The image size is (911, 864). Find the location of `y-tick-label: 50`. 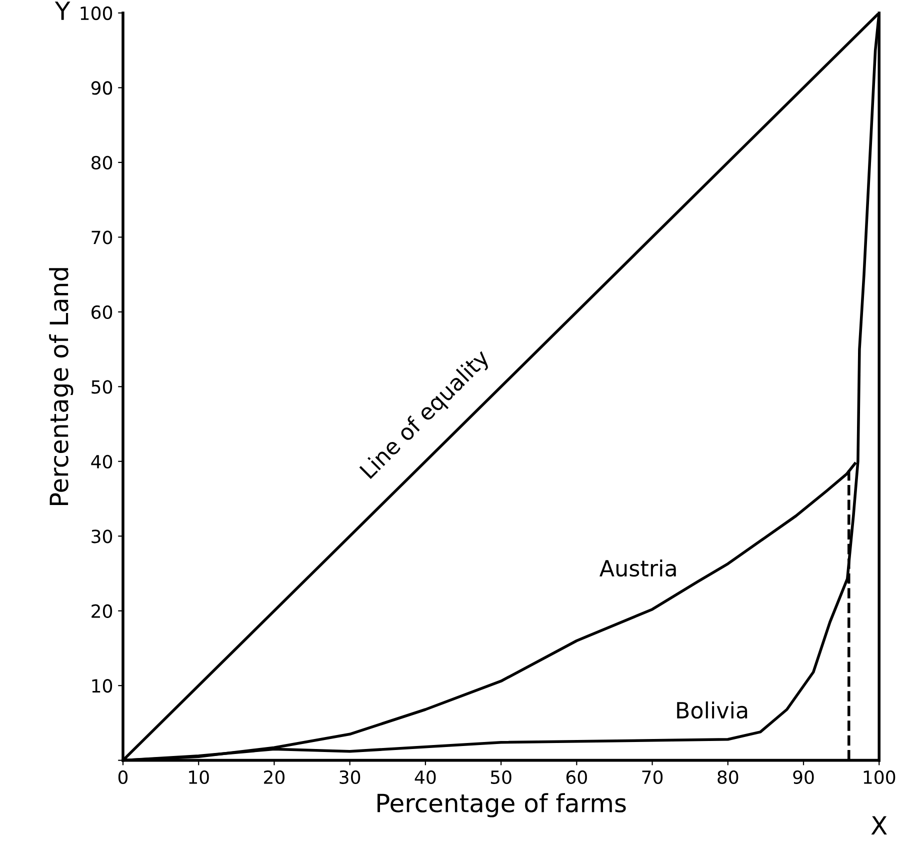

y-tick-label: 50 is located at coordinates (102, 387).